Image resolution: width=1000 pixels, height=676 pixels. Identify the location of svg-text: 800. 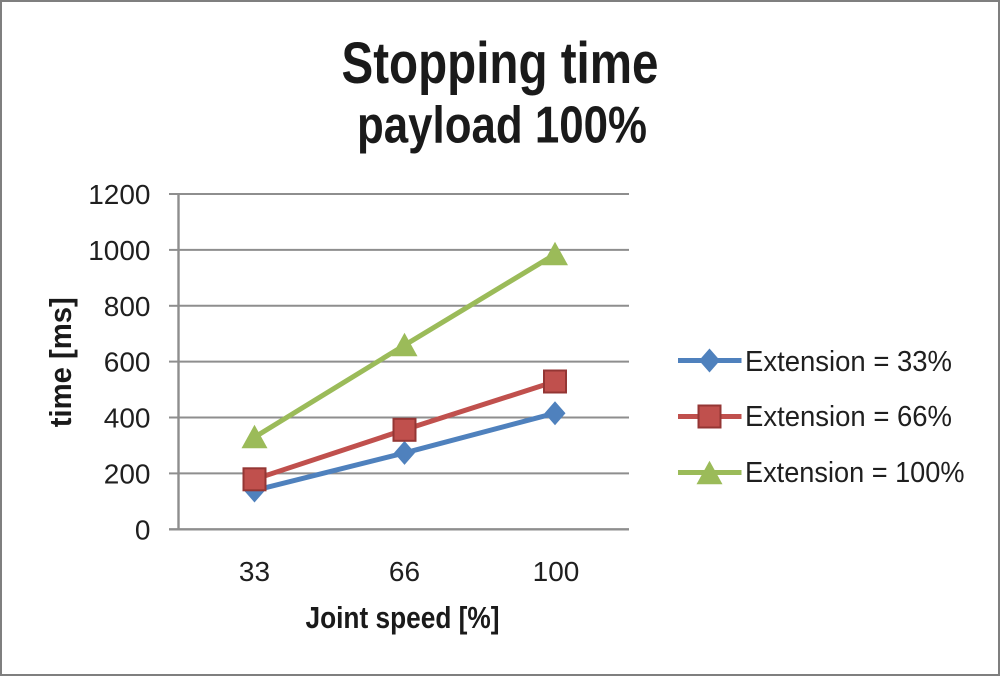
(127, 306).